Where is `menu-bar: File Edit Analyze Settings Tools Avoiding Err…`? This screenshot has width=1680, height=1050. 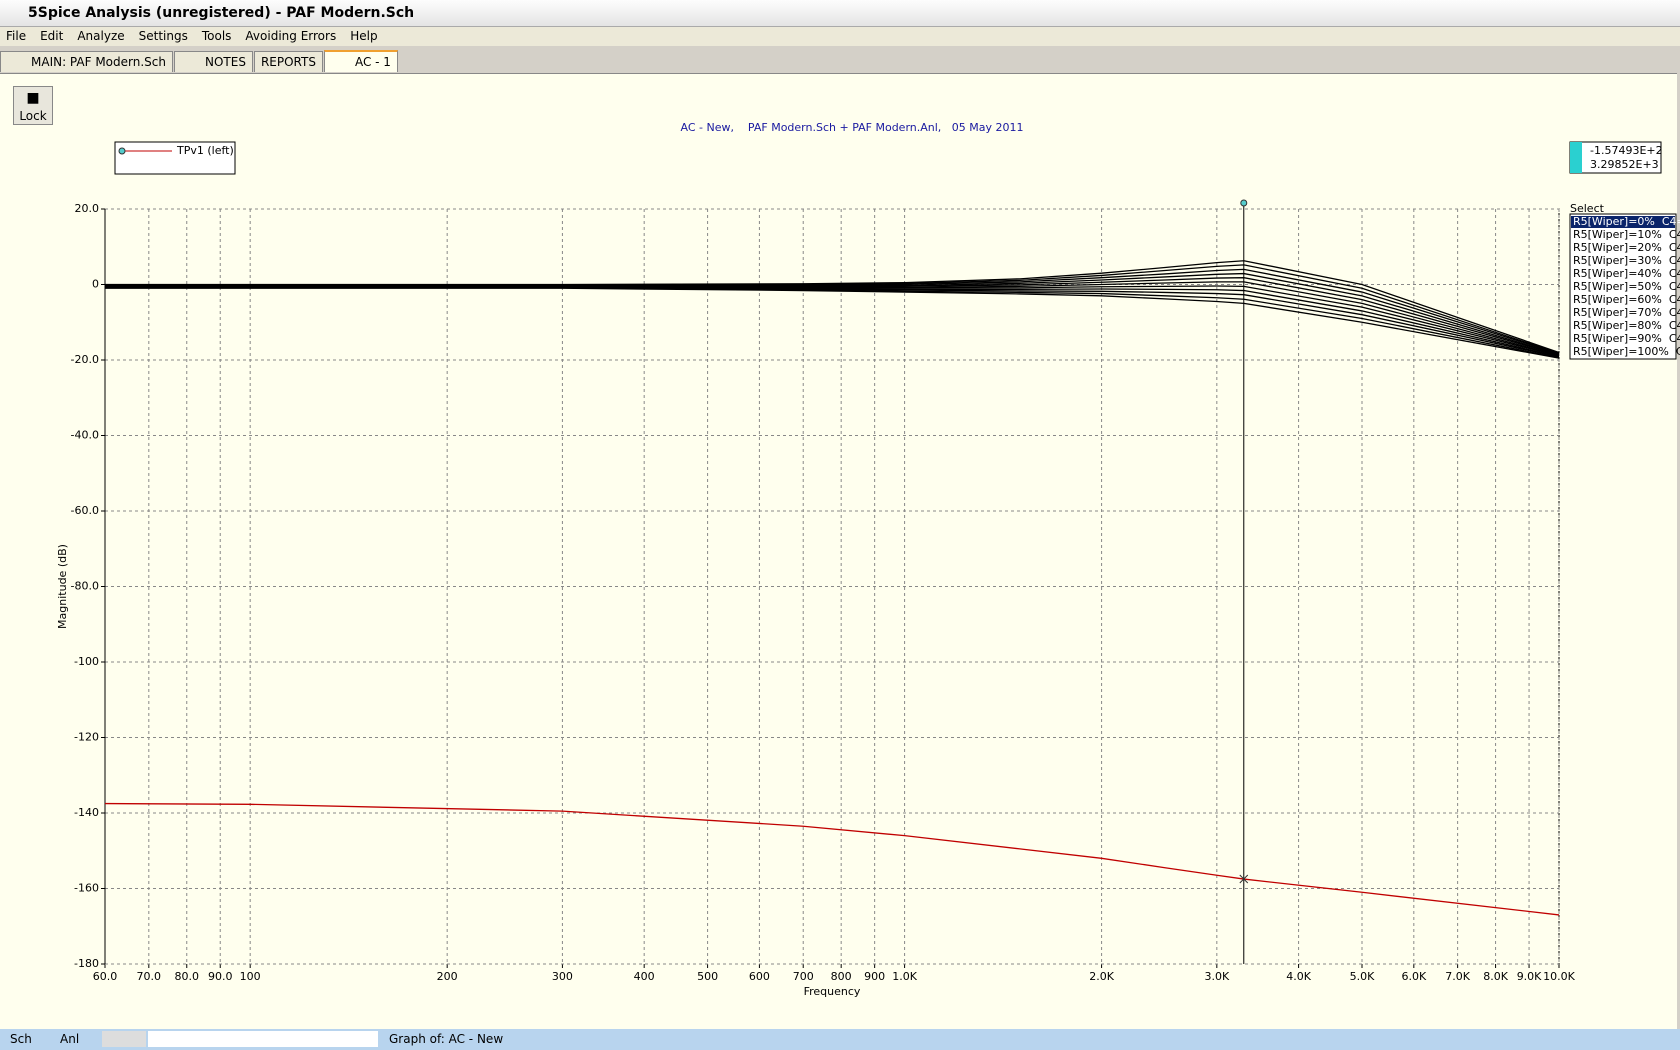
menu-bar: File Edit Analyze Settings Tools Avoiding Err… is located at coordinates (840, 36).